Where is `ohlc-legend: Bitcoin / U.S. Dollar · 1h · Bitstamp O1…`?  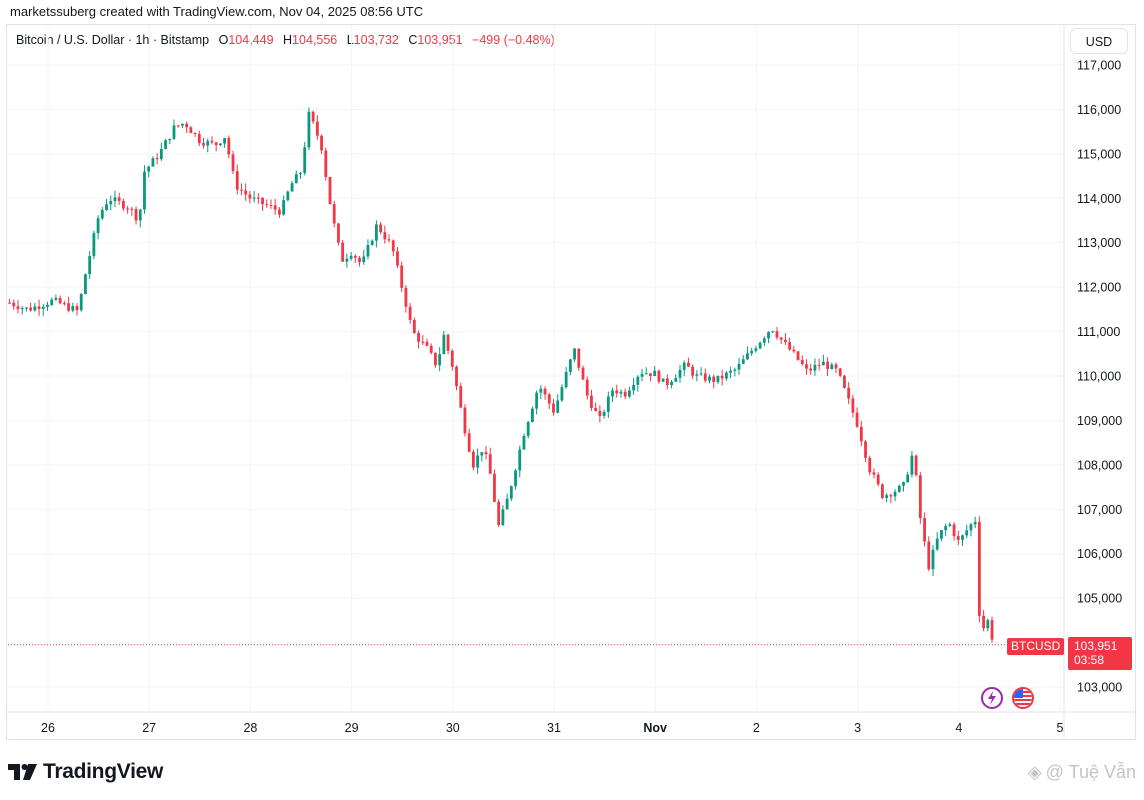
ohlc-legend: Bitcoin / U.S. Dollar · 1h · Bitstamp O1… is located at coordinates (285, 40).